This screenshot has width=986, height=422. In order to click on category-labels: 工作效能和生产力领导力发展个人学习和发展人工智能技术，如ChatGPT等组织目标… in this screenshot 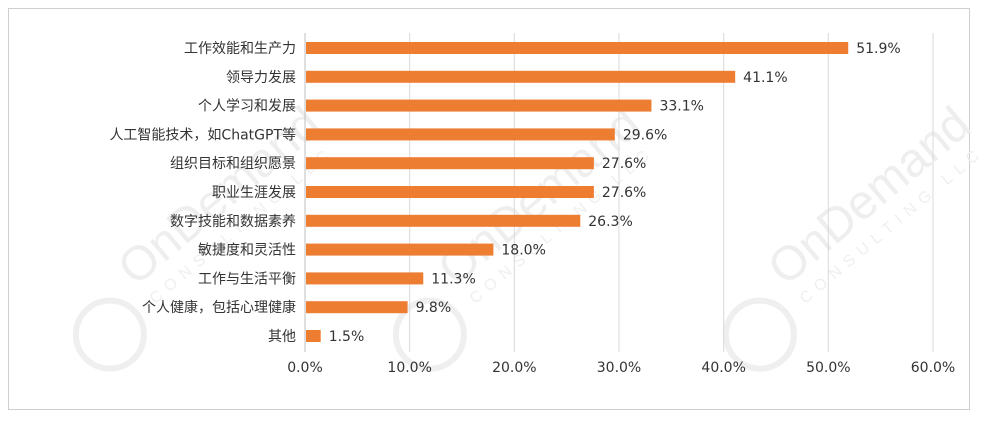, I will do `click(202, 193)`.